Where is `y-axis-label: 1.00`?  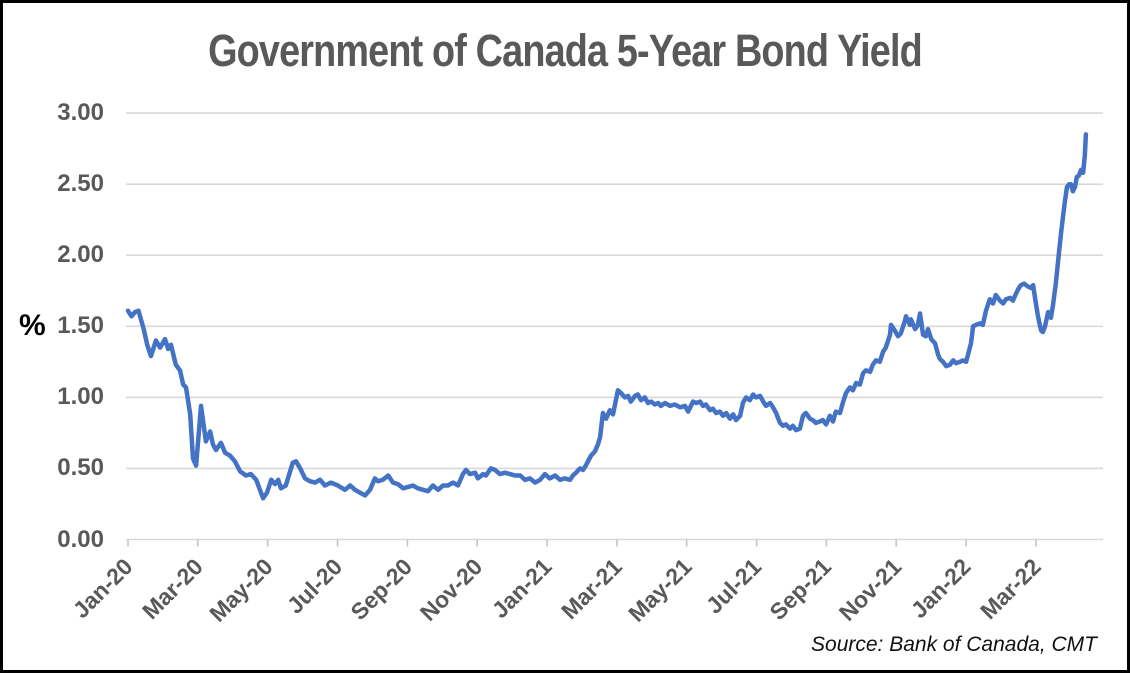
y-axis-label: 1.00 is located at coordinates (80, 397).